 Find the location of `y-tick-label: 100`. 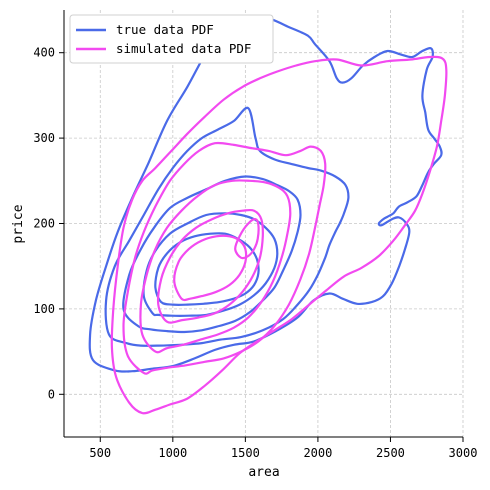

y-tick-label: 100 is located at coordinates (44, 309).